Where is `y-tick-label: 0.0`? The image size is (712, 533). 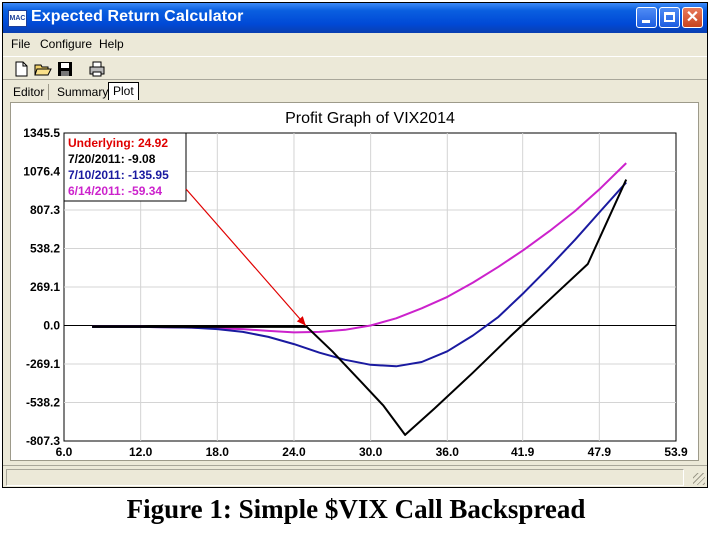
y-tick-label: 0.0 is located at coordinates (51, 326).